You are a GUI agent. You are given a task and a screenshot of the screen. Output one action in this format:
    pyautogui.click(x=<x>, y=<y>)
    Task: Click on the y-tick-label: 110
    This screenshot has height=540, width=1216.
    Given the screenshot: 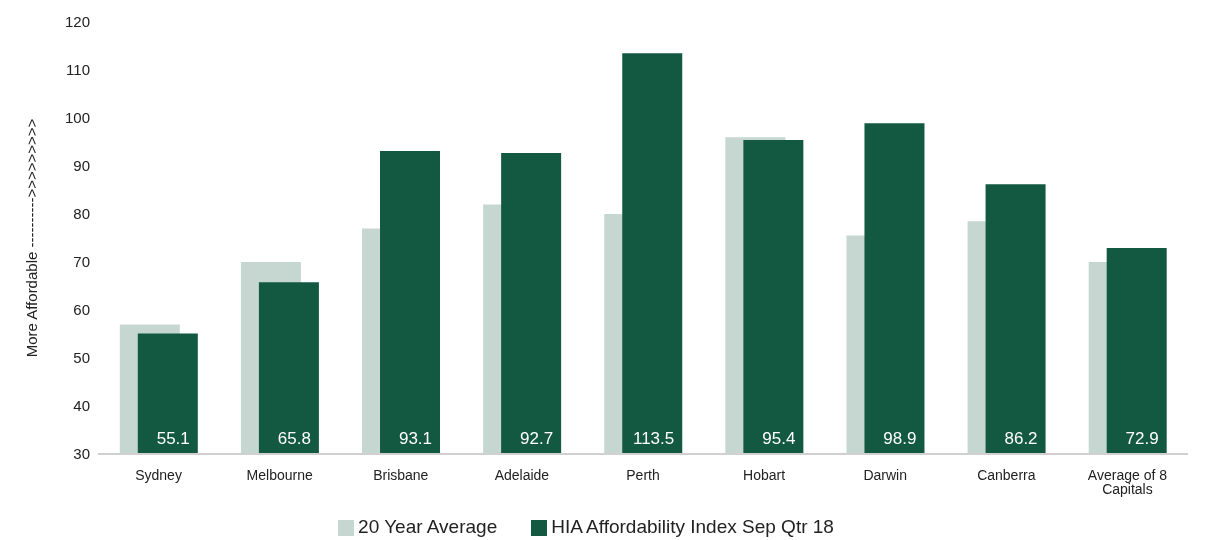 What is the action you would take?
    pyautogui.click(x=78, y=70)
    